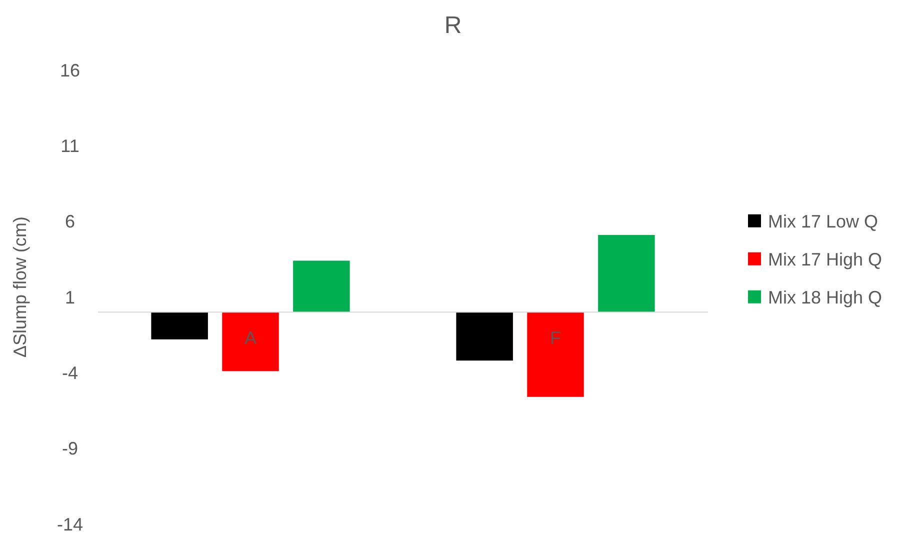 The width and height of the screenshot is (909, 537). Describe the element at coordinates (70, 222) in the screenshot. I see `y-tick-label: 6` at that location.